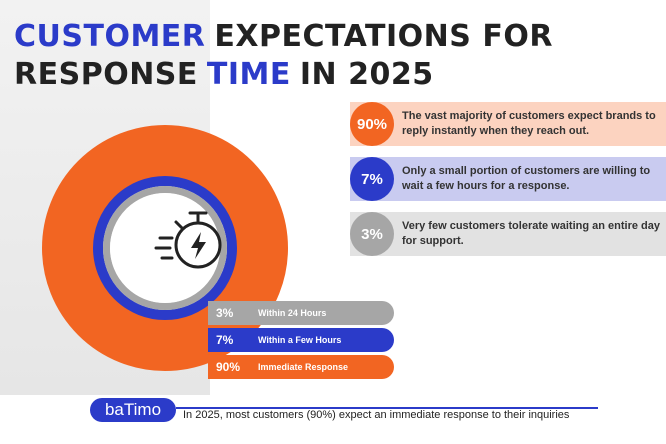 The height and width of the screenshot is (444, 666). I want to click on legend-value: 90%, so click(228, 367).